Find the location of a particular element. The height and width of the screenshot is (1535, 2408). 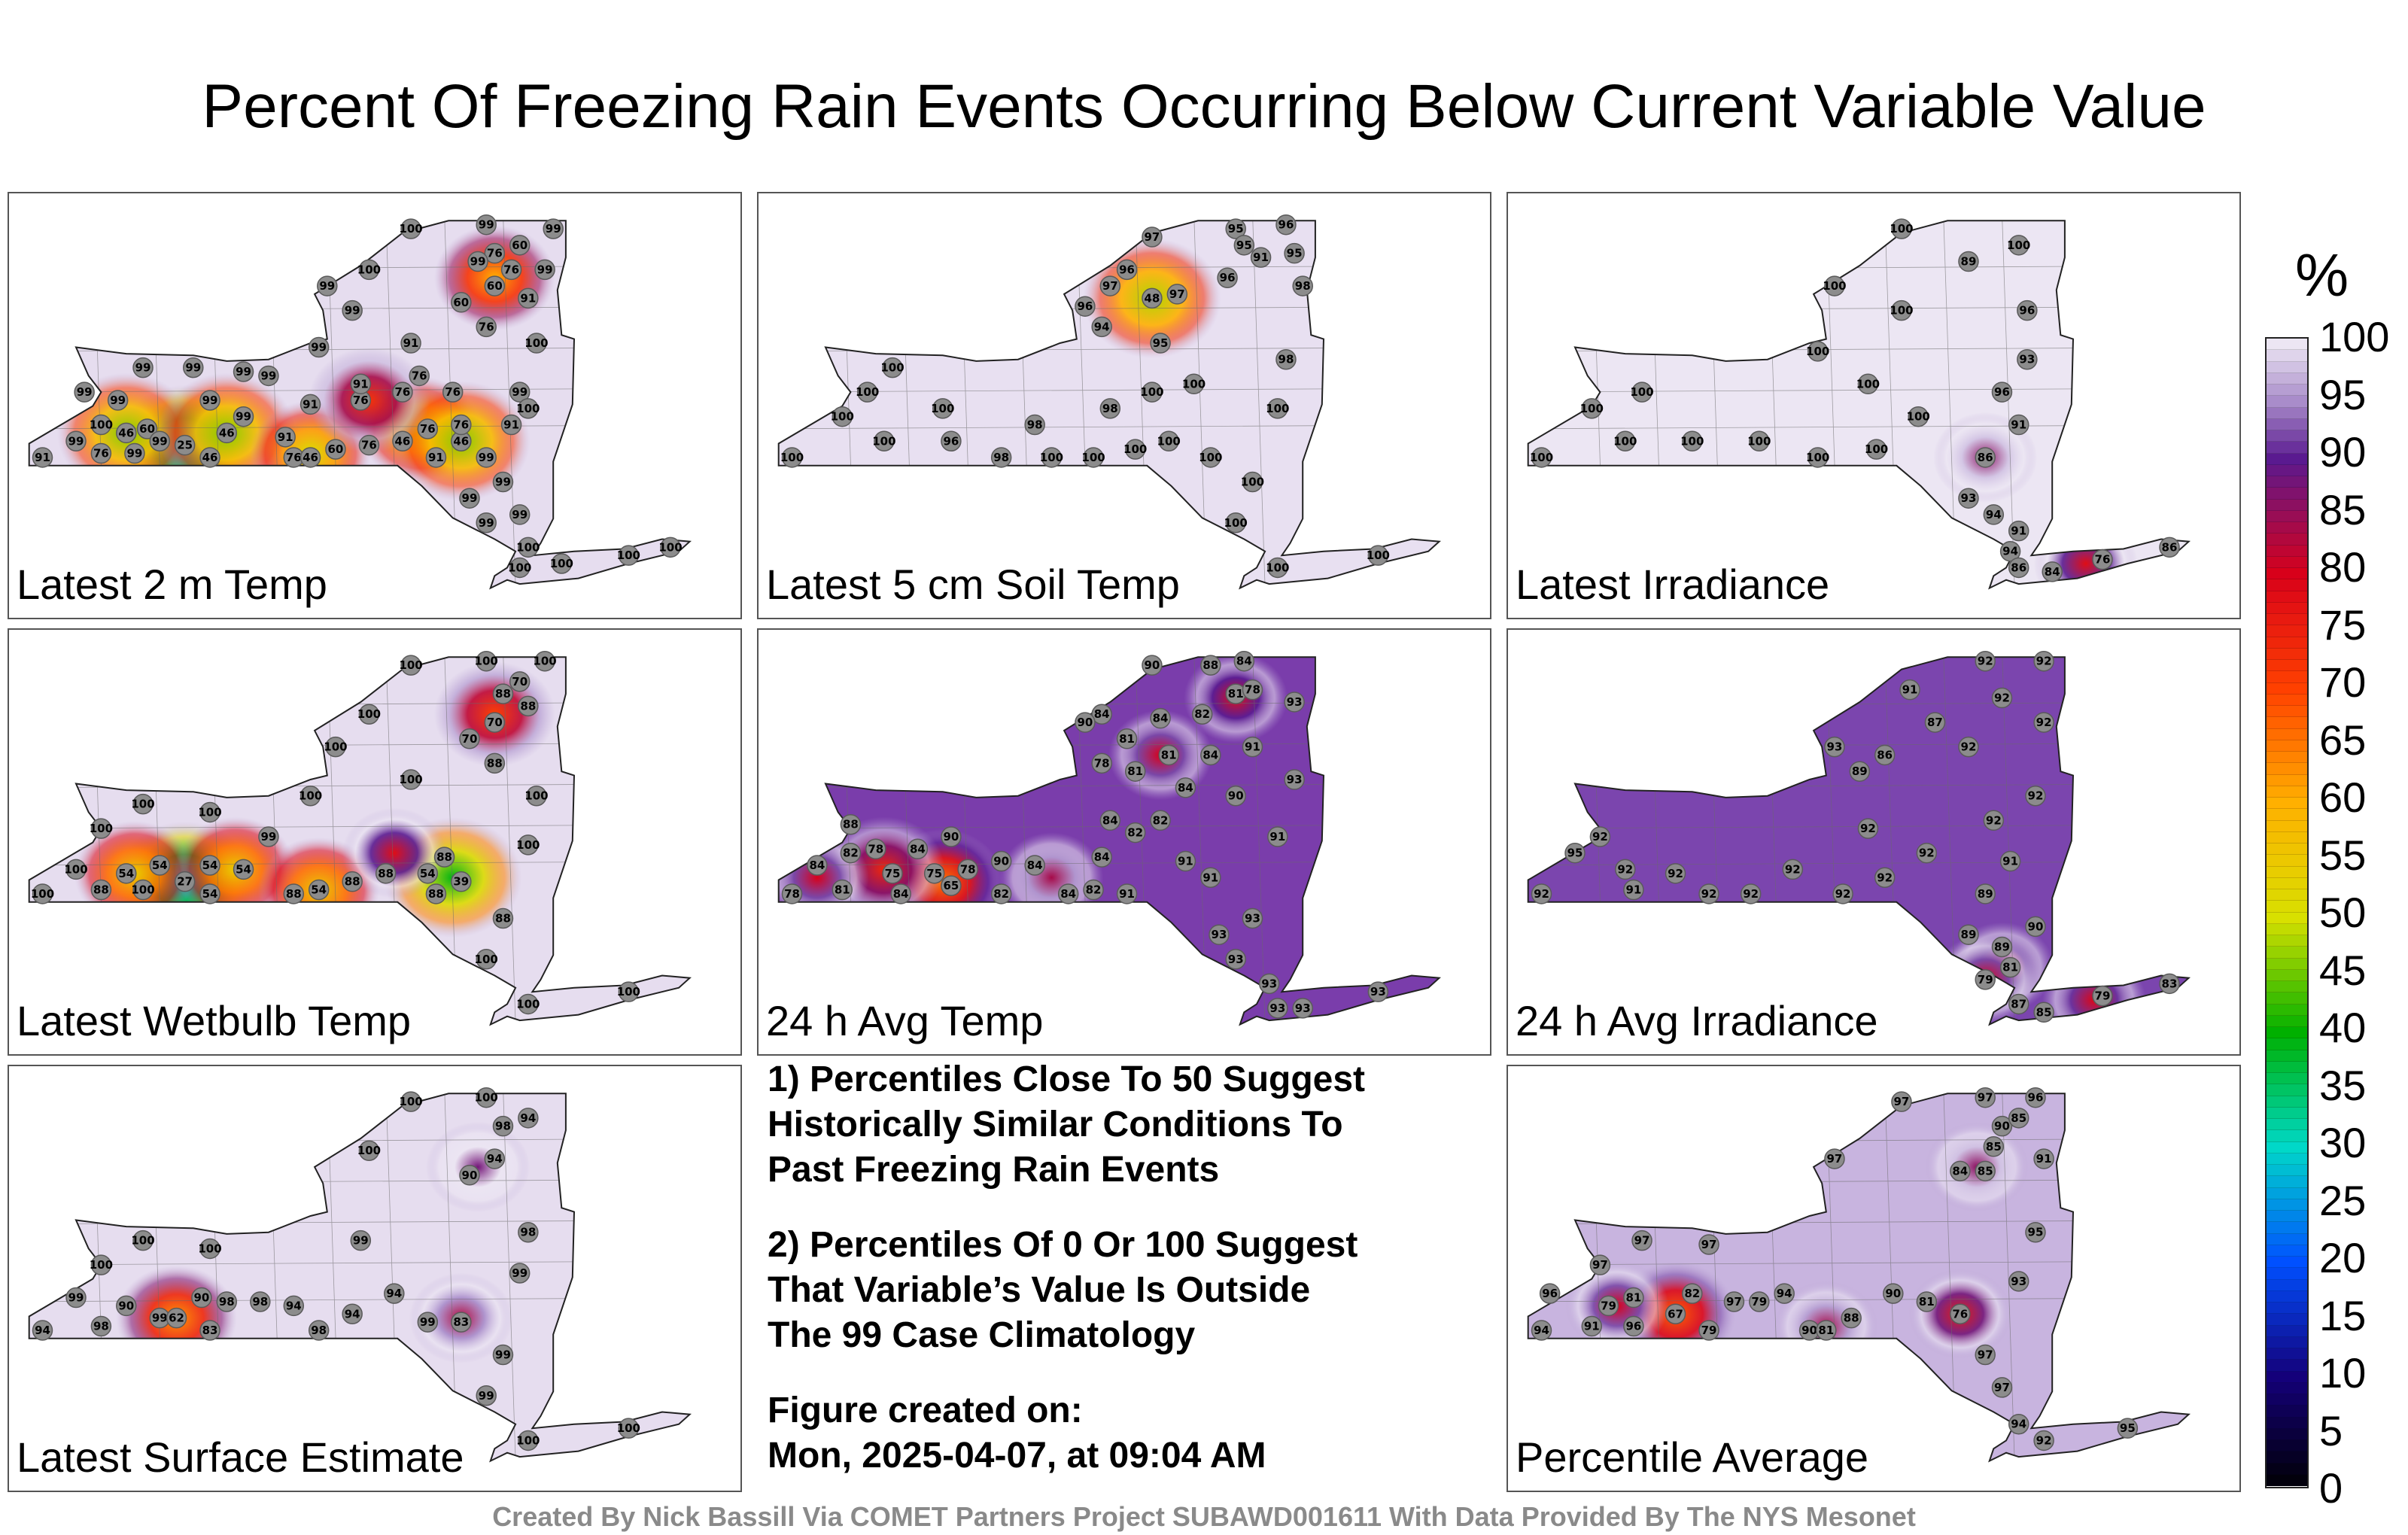

station-value: 84 is located at coordinates (1035, 865).